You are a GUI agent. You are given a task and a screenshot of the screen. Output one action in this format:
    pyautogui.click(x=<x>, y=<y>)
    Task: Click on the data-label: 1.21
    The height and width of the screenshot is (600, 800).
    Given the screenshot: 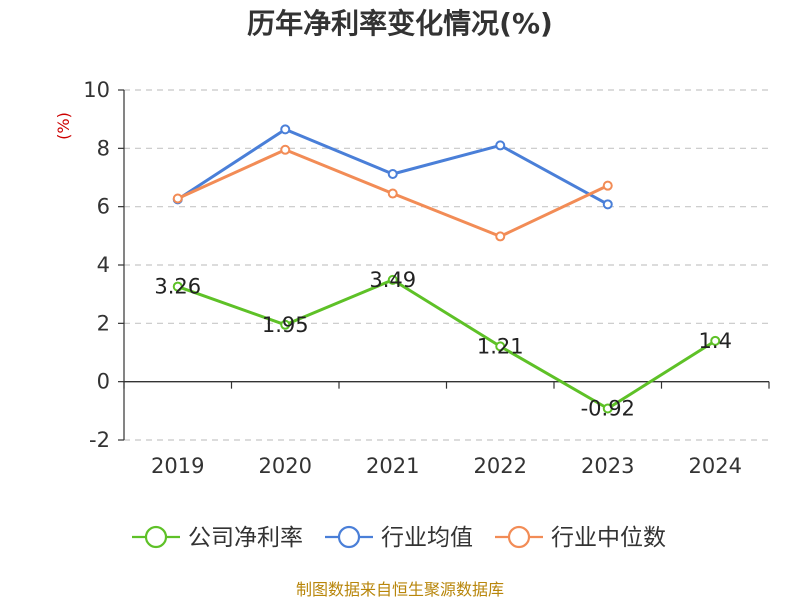 What is the action you would take?
    pyautogui.click(x=500, y=346)
    